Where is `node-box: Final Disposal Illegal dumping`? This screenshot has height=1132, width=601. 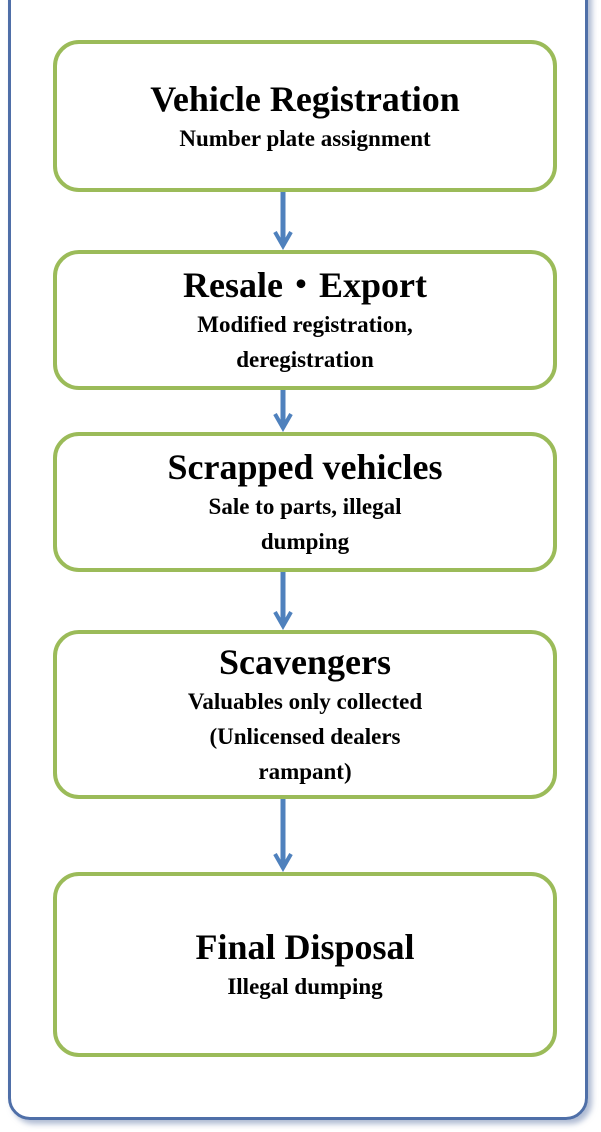
node-box: Final Disposal Illegal dumping is located at coordinates (305, 964).